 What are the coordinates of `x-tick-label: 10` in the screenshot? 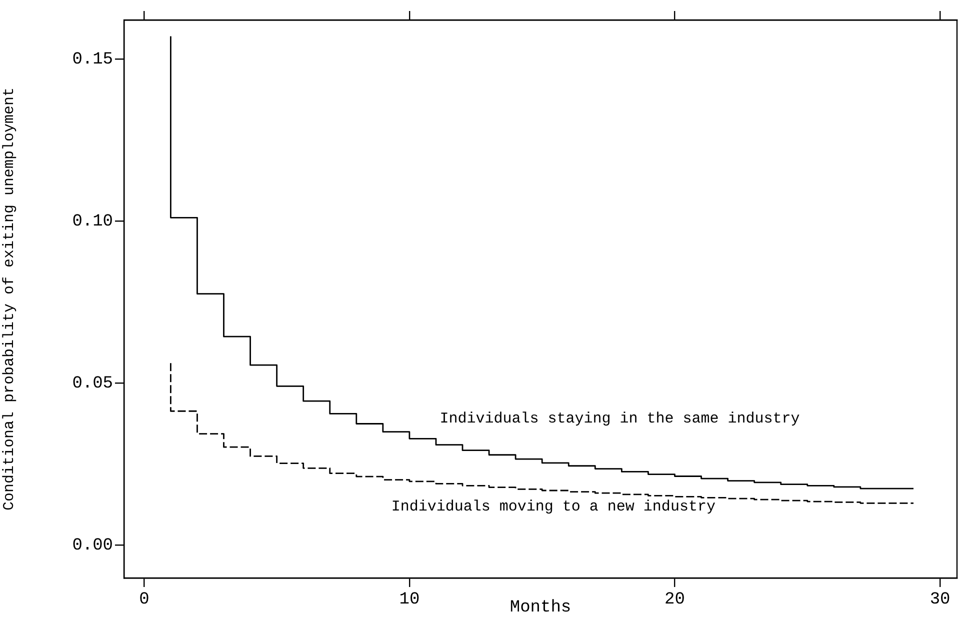 It's located at (409, 600).